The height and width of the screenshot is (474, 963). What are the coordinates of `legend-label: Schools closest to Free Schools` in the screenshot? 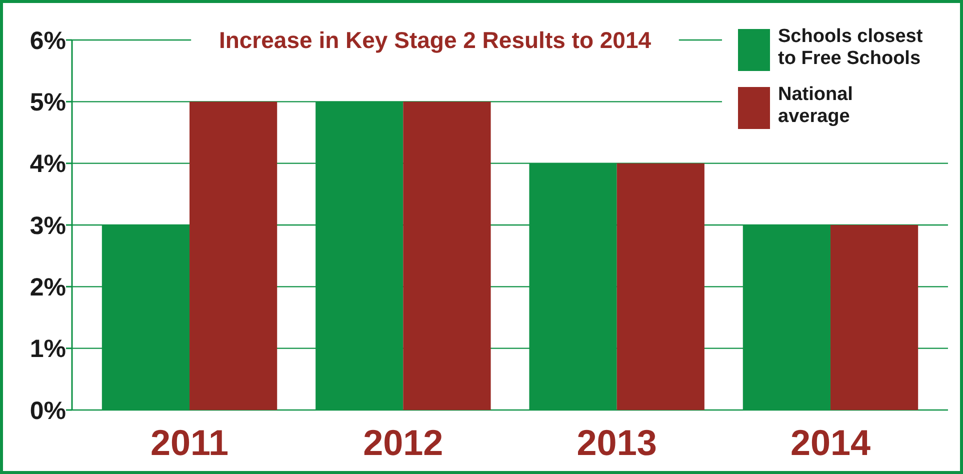 It's located at (851, 47).